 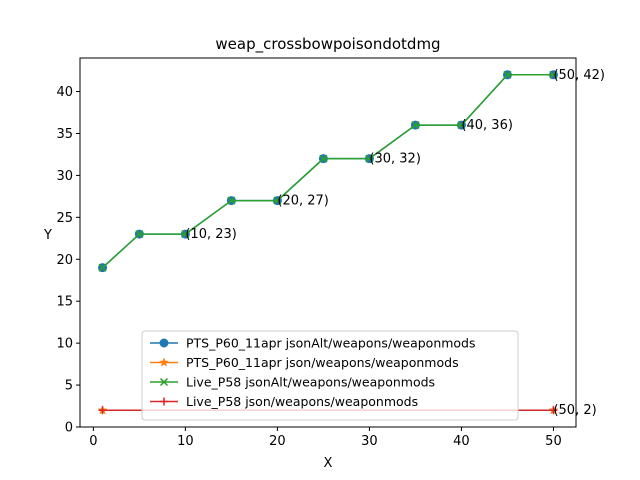 I want to click on chart-title: weap_crossbowpoisondotdmg, so click(x=327, y=44).